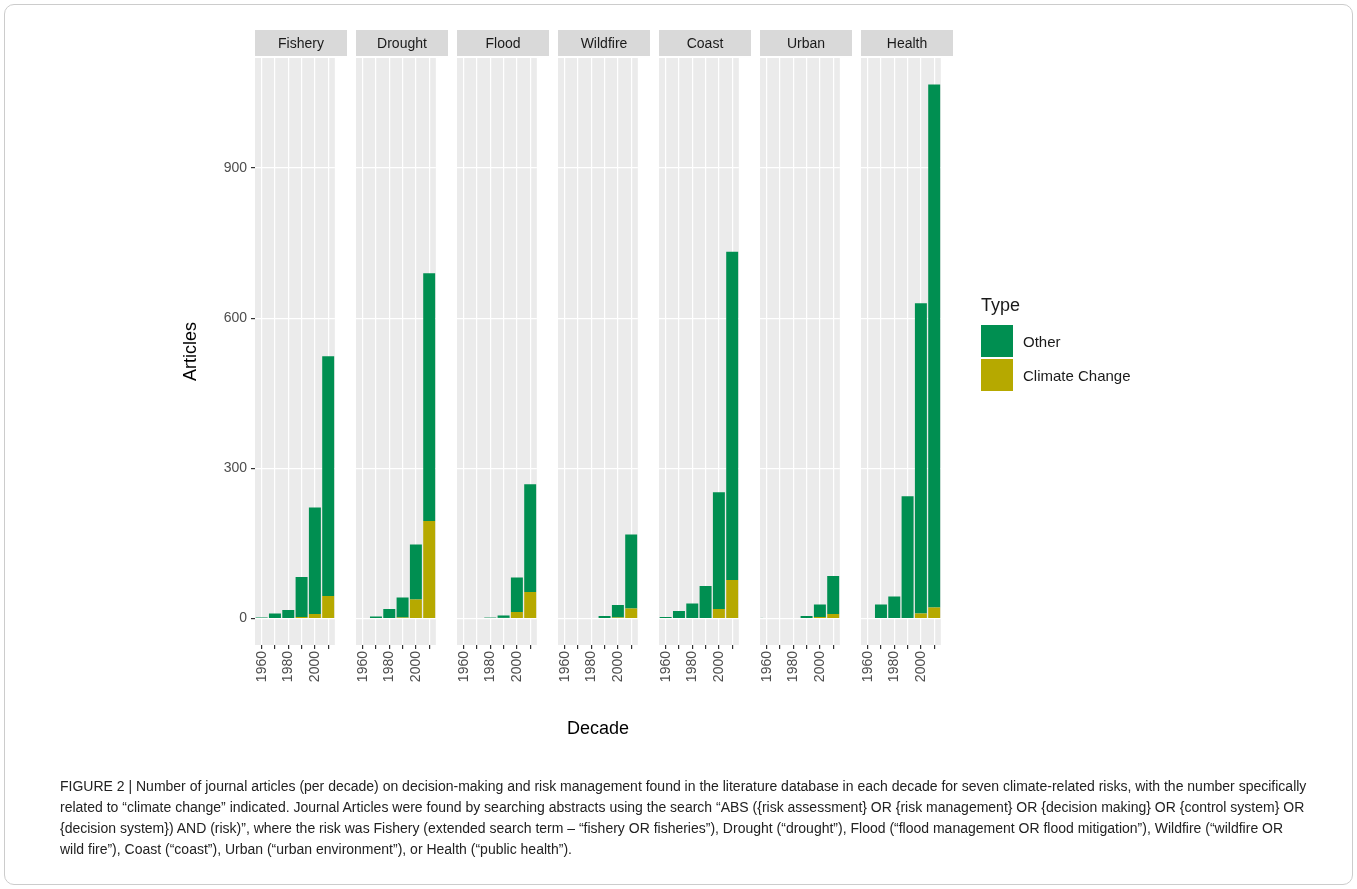 Image resolution: width=1357 pixels, height=889 pixels. I want to click on chart-title: Urban, so click(806, 43).